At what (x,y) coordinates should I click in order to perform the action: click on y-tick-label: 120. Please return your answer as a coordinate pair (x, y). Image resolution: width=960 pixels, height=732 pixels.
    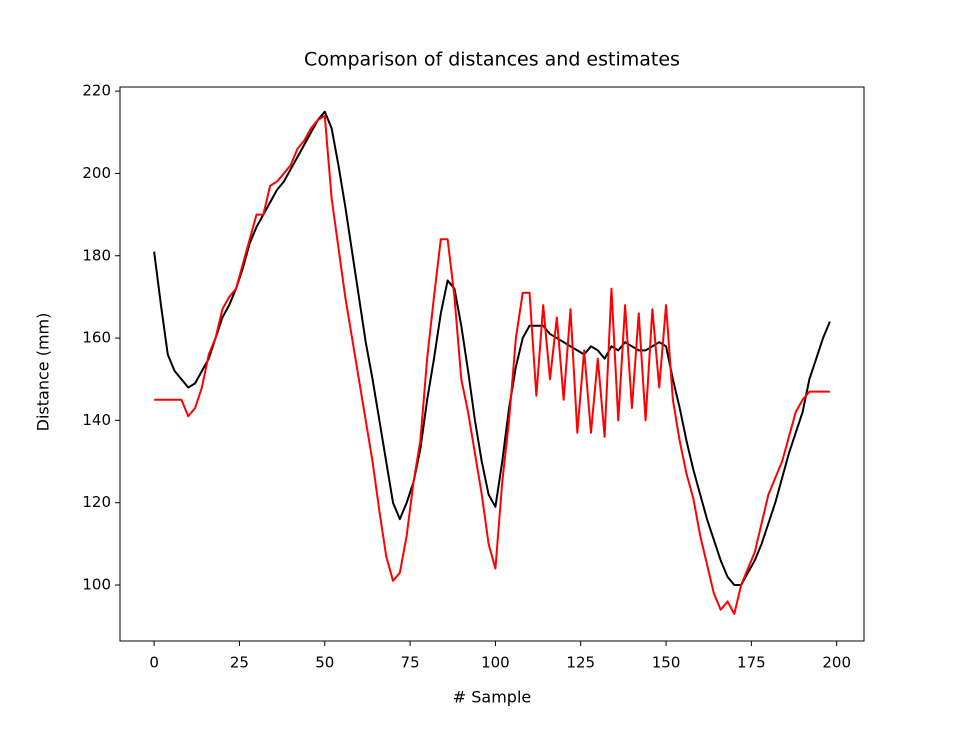
    Looking at the image, I should click on (96, 502).